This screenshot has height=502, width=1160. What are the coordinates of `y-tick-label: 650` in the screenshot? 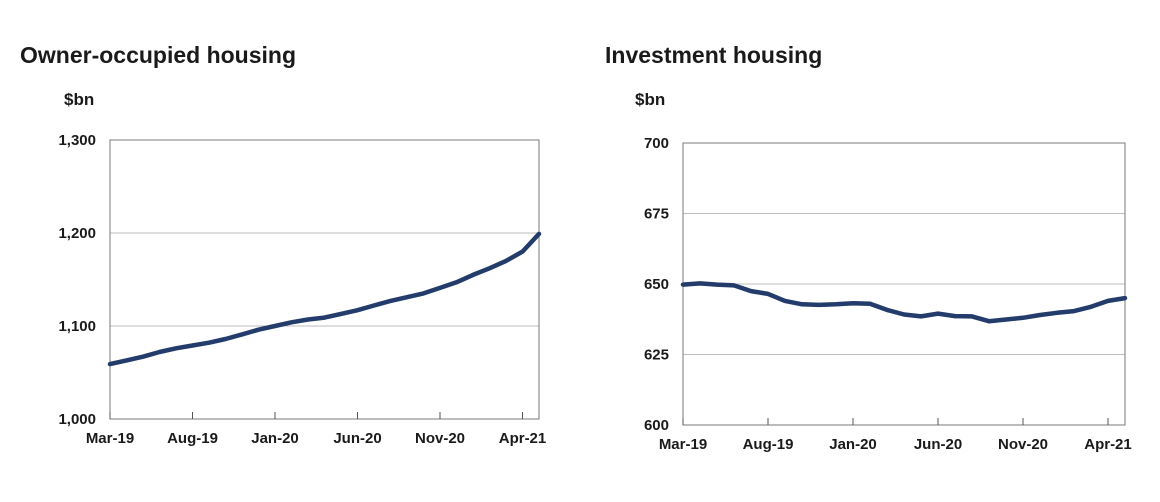 It's located at (656, 284).